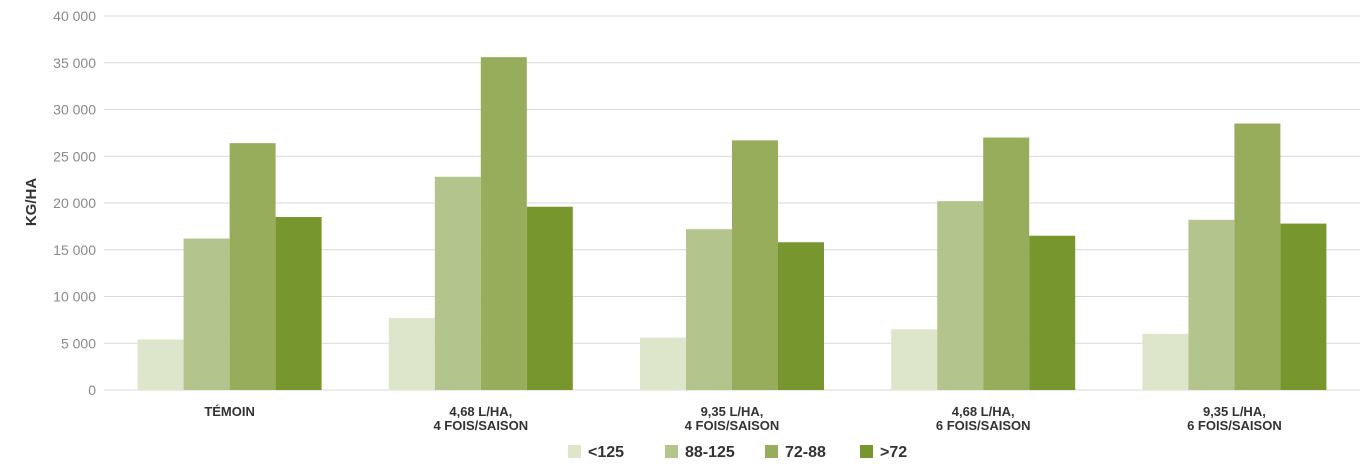 This screenshot has width=1367, height=464. I want to click on legend-label: 72-88, so click(805, 452).